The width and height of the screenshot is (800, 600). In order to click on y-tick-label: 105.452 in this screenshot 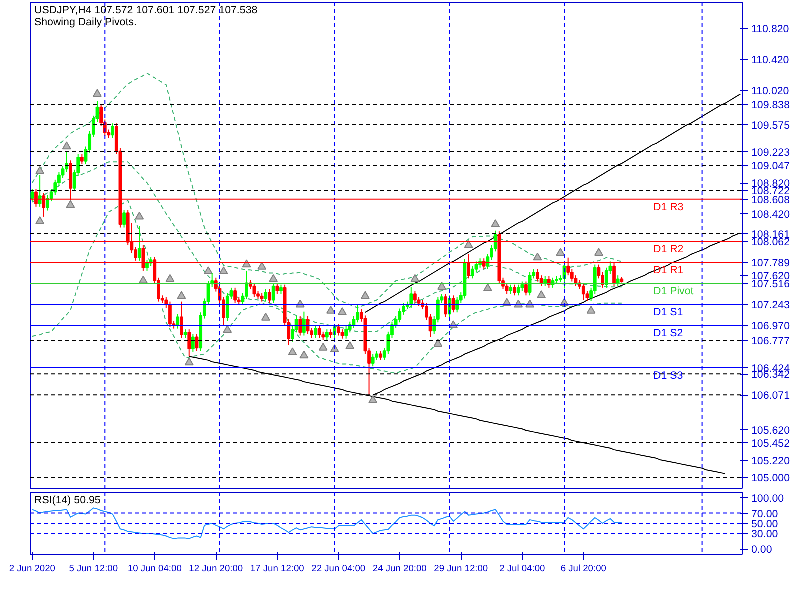, I will do `click(771, 444)`.